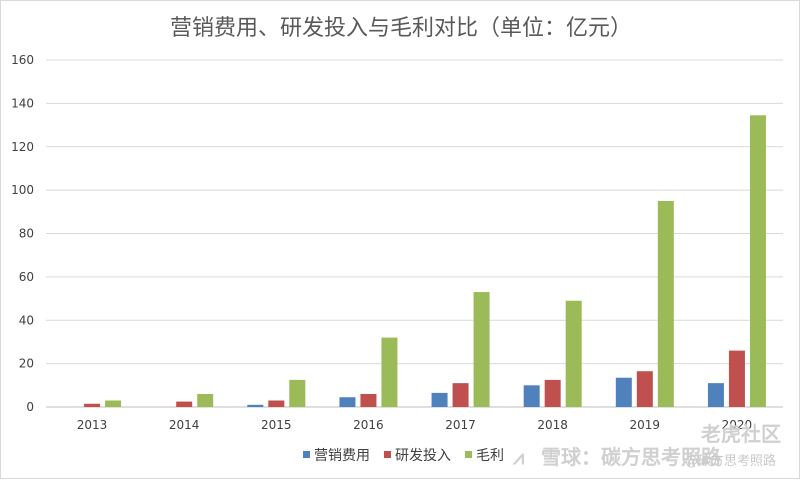 The height and width of the screenshot is (480, 800). I want to click on bar-2017-s0, so click(439, 399).